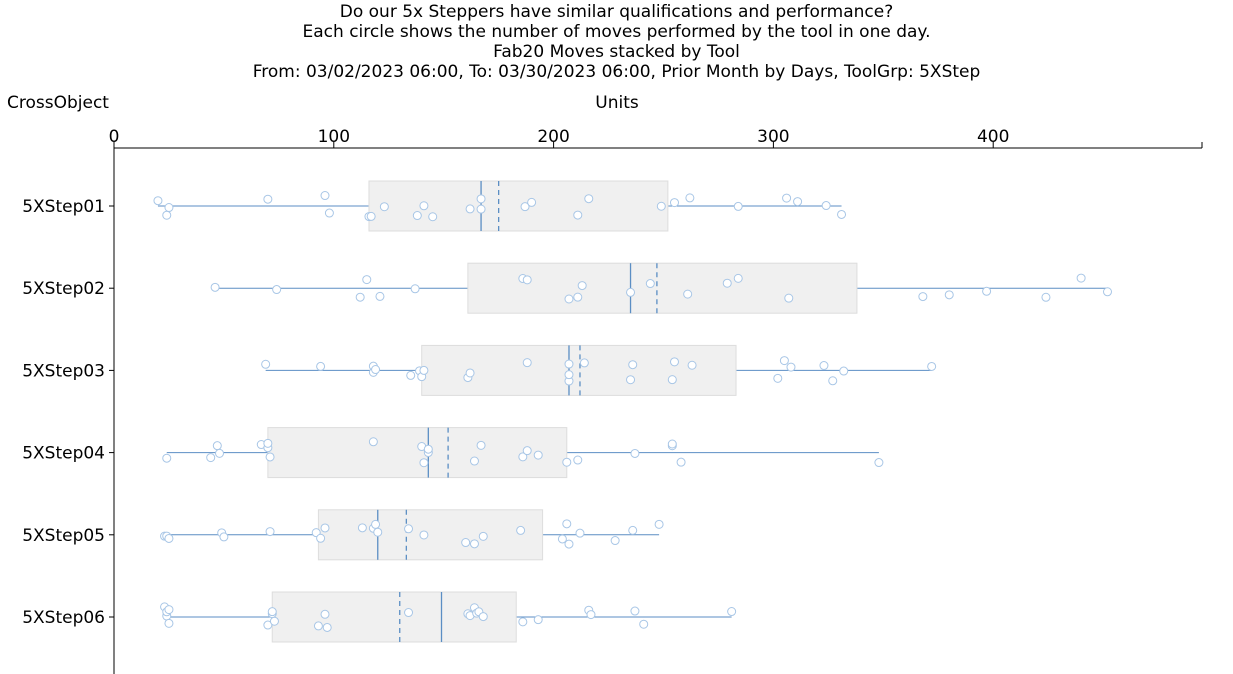 Image resolution: width=1233 pixels, height=674 pixels. I want to click on box-group-5xstep05, so click(412, 535).